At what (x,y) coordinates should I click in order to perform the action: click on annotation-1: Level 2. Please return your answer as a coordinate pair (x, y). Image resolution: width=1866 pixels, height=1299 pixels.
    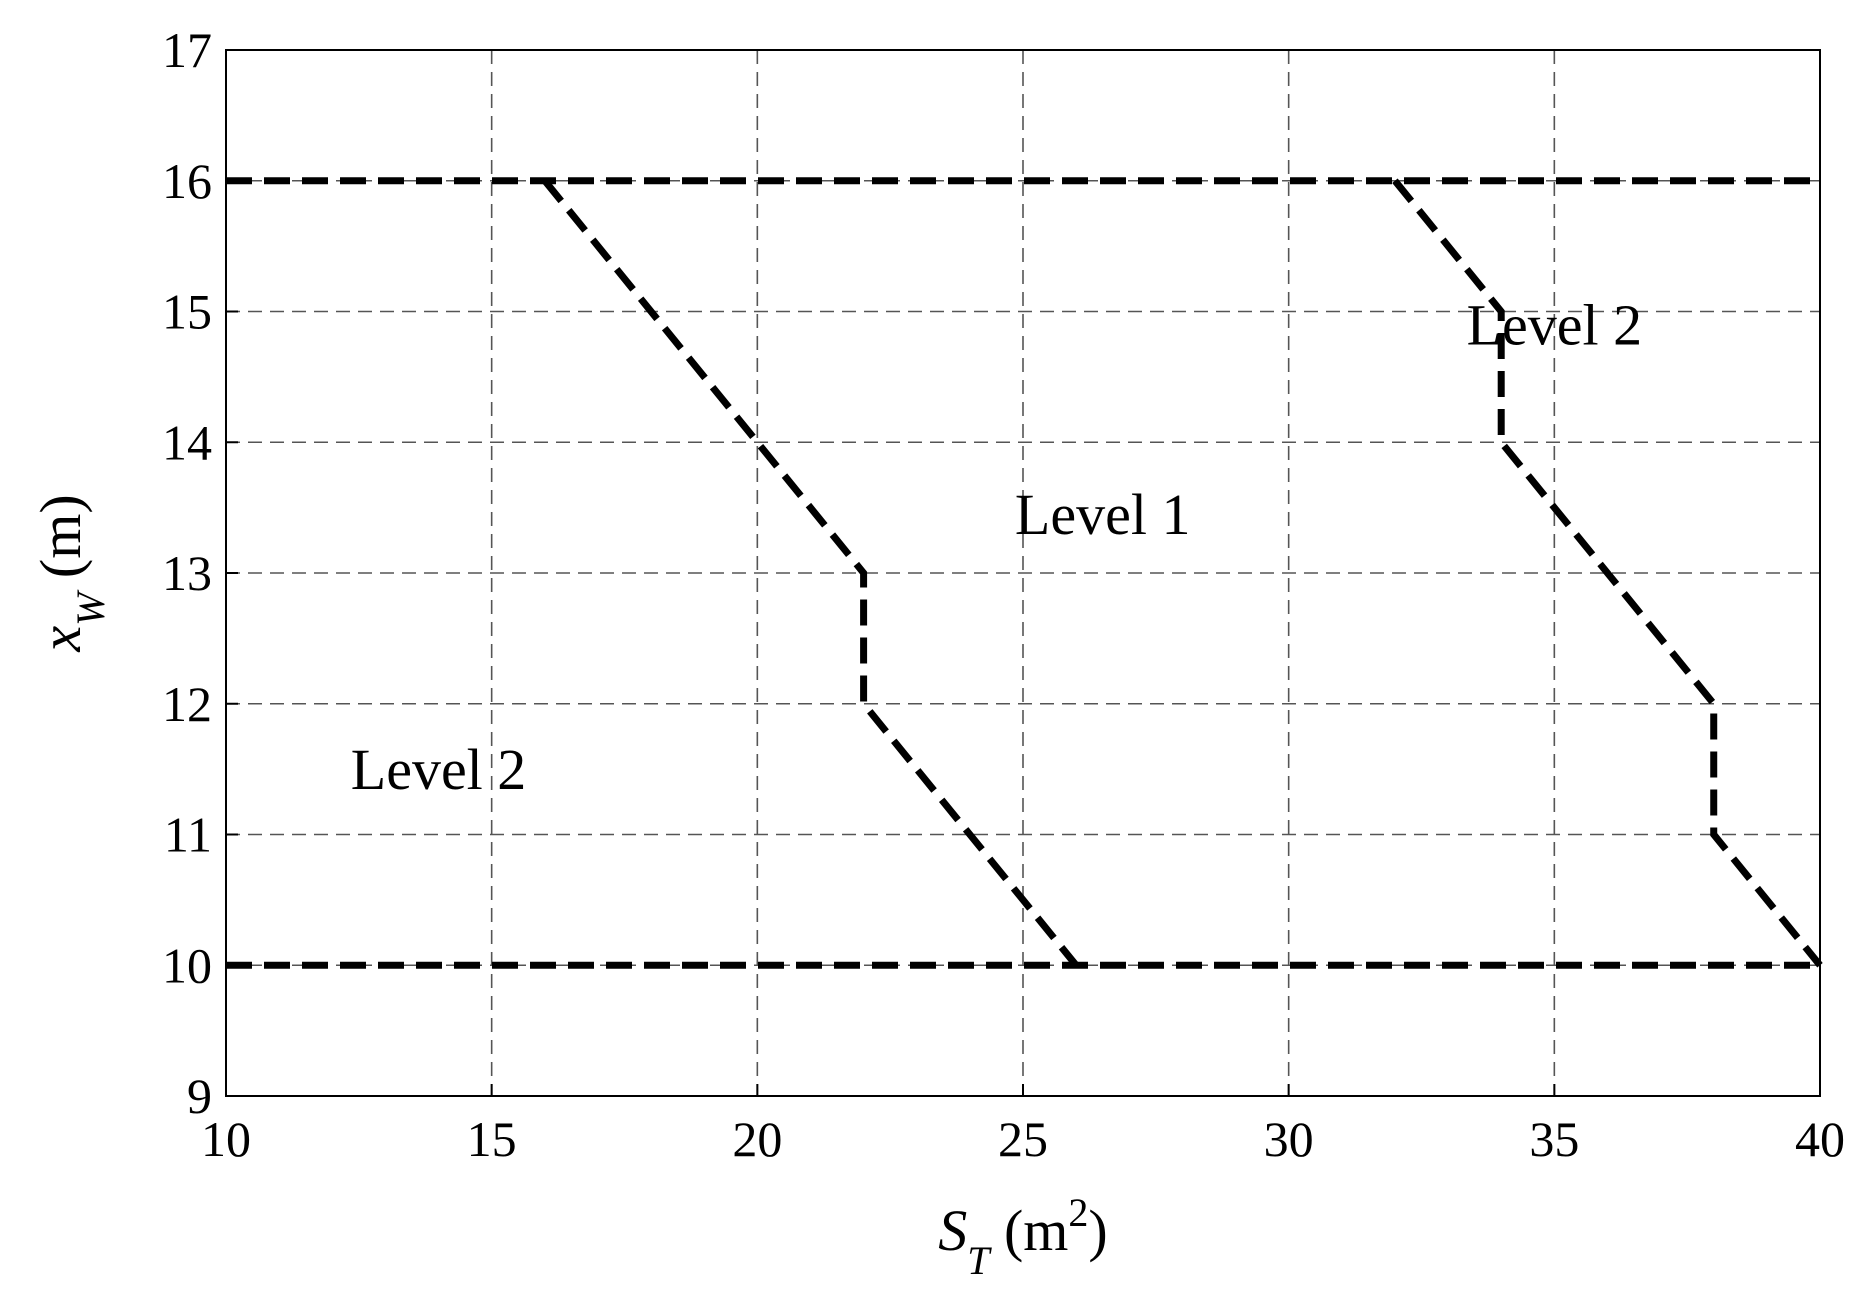
    Looking at the image, I should click on (439, 769).